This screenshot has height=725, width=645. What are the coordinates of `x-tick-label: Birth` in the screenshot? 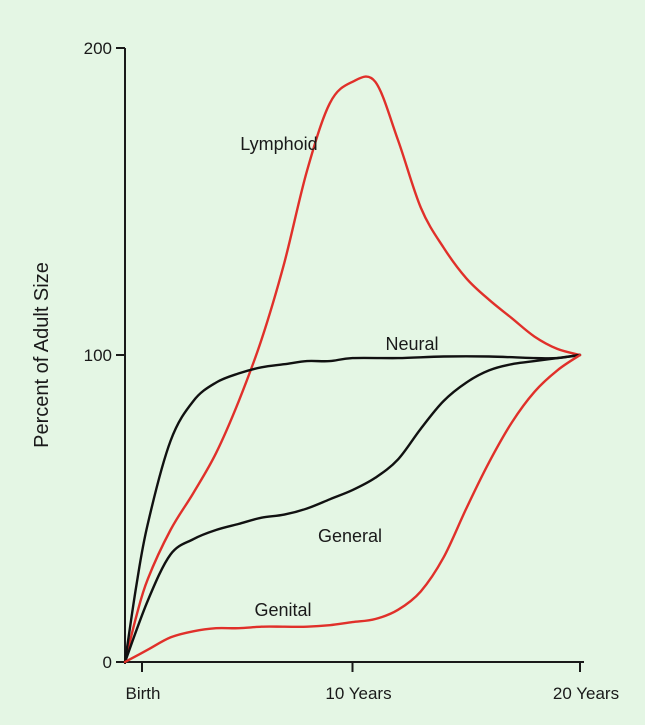 It's located at (143, 693).